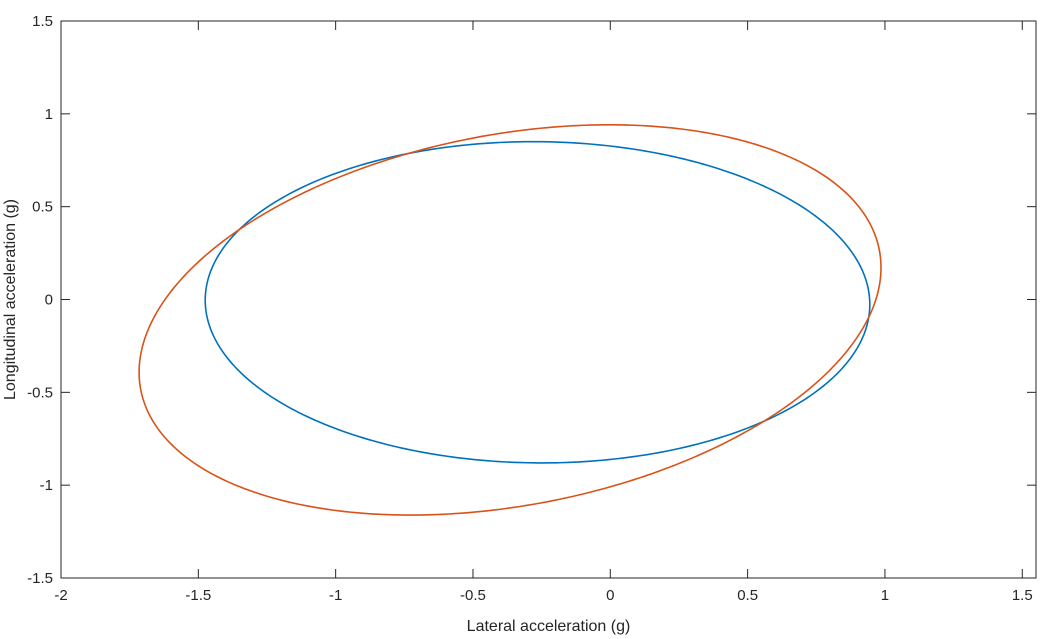 The image size is (1053, 639). Describe the element at coordinates (42, 207) in the screenshot. I see `y-tick-label: 0.5` at that location.